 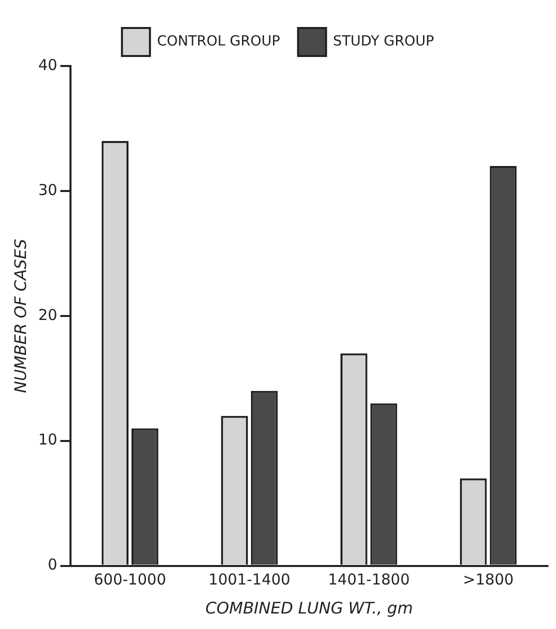 What do you see at coordinates (48, 189) in the screenshot?
I see `y-tick-label: 30` at bounding box center [48, 189].